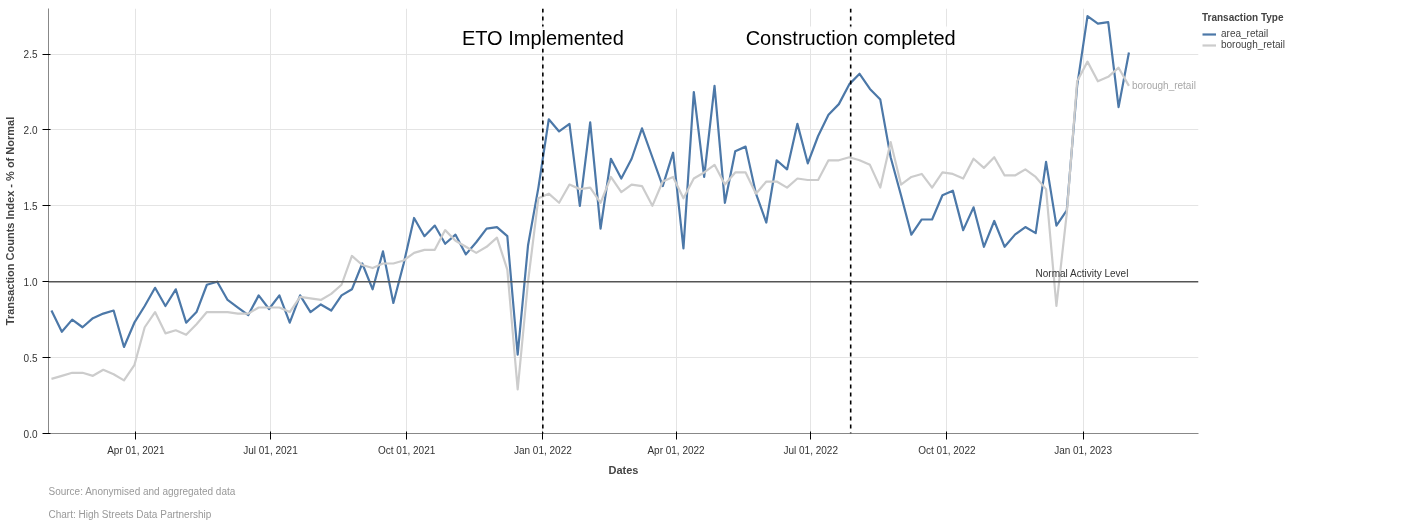  I want to click on x-tick-label: Jan 01, 2023, so click(1083, 450).